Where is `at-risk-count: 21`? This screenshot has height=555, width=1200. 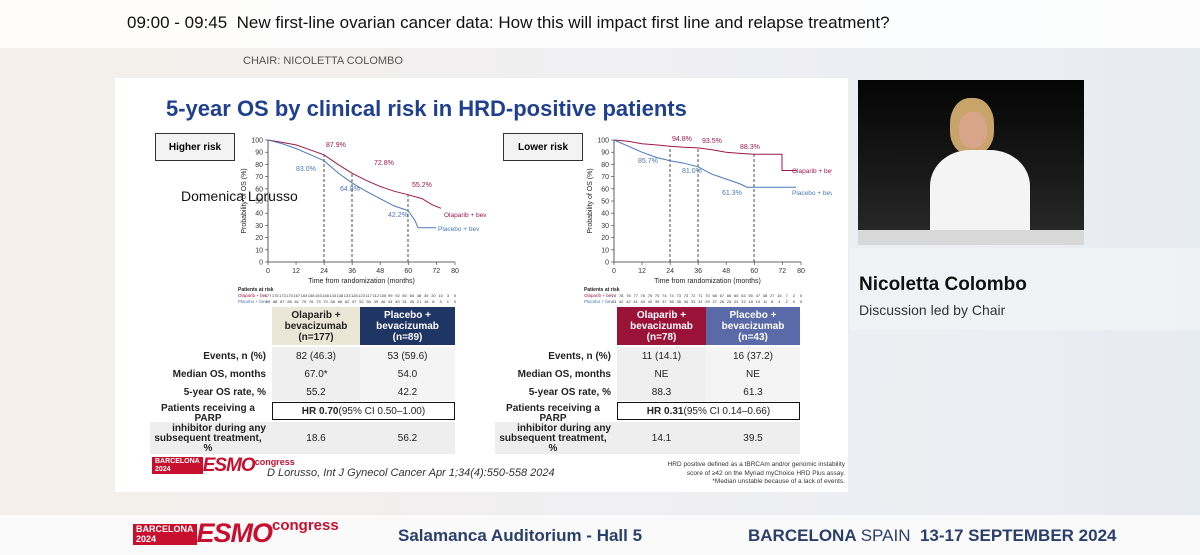 at-risk-count: 21 is located at coordinates (419, 301).